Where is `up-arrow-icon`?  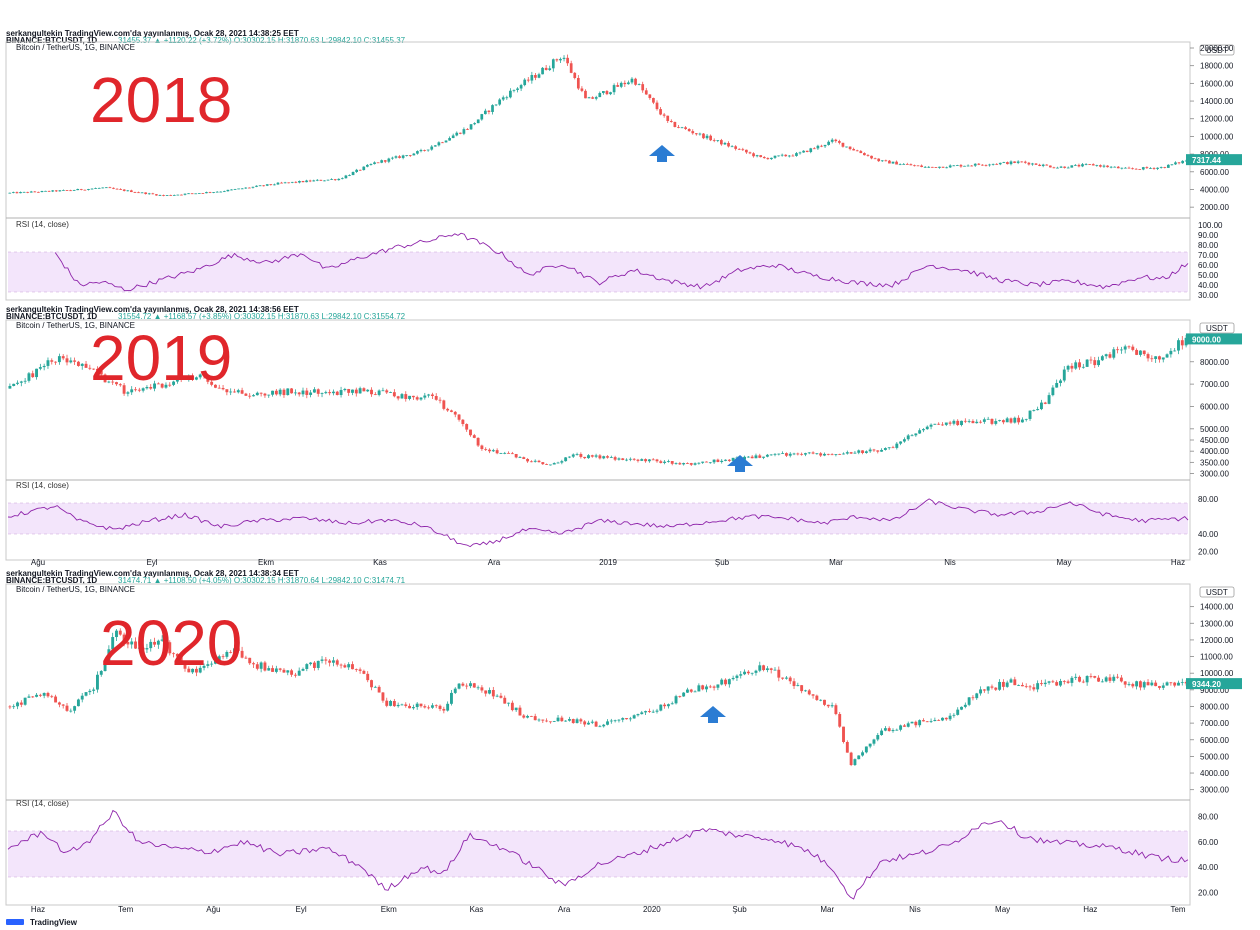
up-arrow-icon is located at coordinates (713, 714).